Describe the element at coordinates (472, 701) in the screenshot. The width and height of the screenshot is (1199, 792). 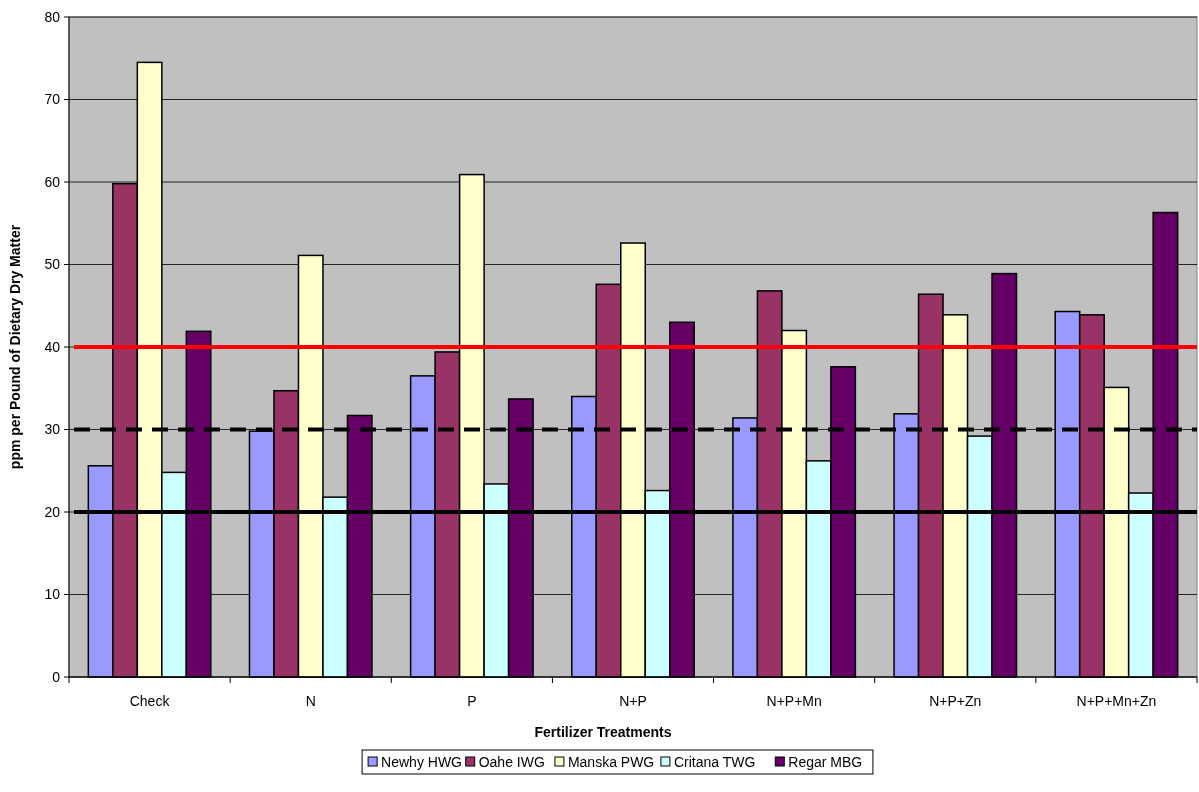
I see `x-tick-label: P` at that location.